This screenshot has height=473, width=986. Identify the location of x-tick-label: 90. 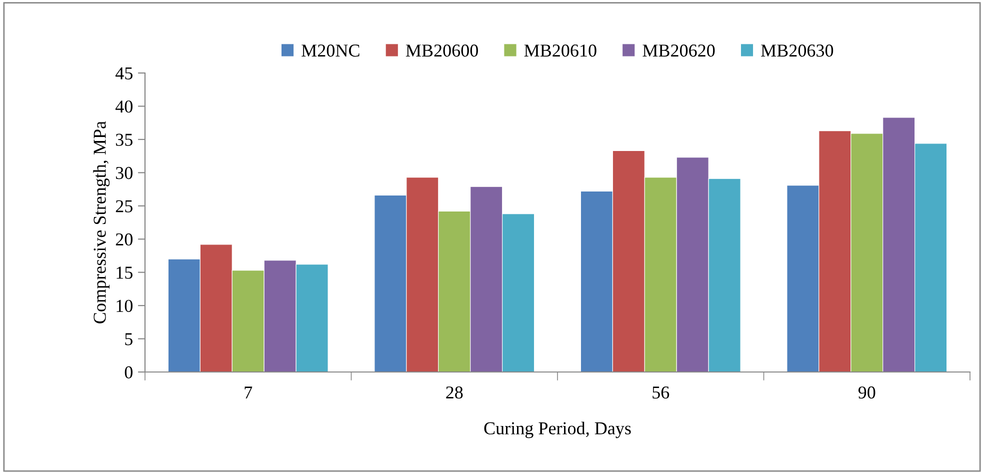
(867, 392).